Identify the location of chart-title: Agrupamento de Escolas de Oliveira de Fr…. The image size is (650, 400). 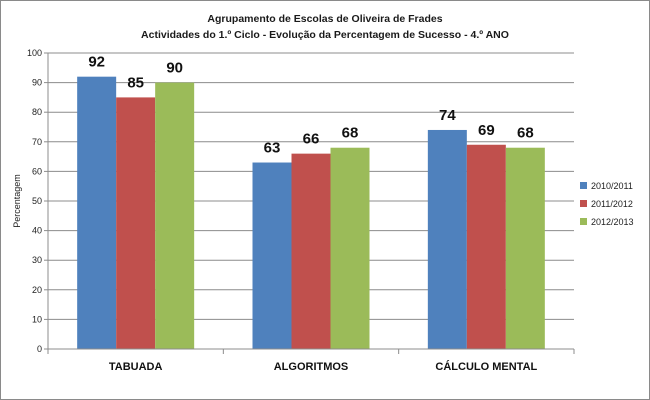
(324, 19).